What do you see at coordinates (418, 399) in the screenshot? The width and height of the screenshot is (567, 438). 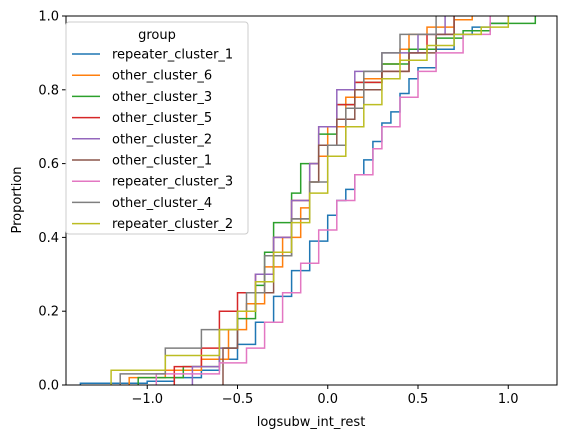 I see `x-tick-label: 0.5` at bounding box center [418, 399].